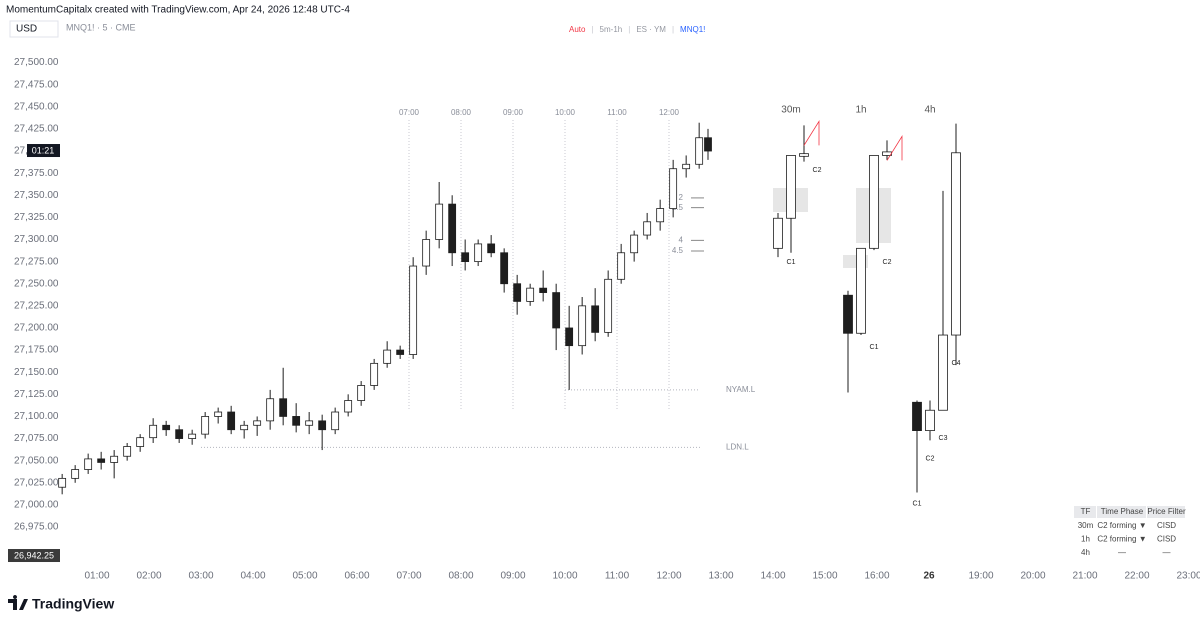 This screenshot has height=625, width=1200. I want to click on indicator-legend-item: MNQ1!, so click(692, 29).